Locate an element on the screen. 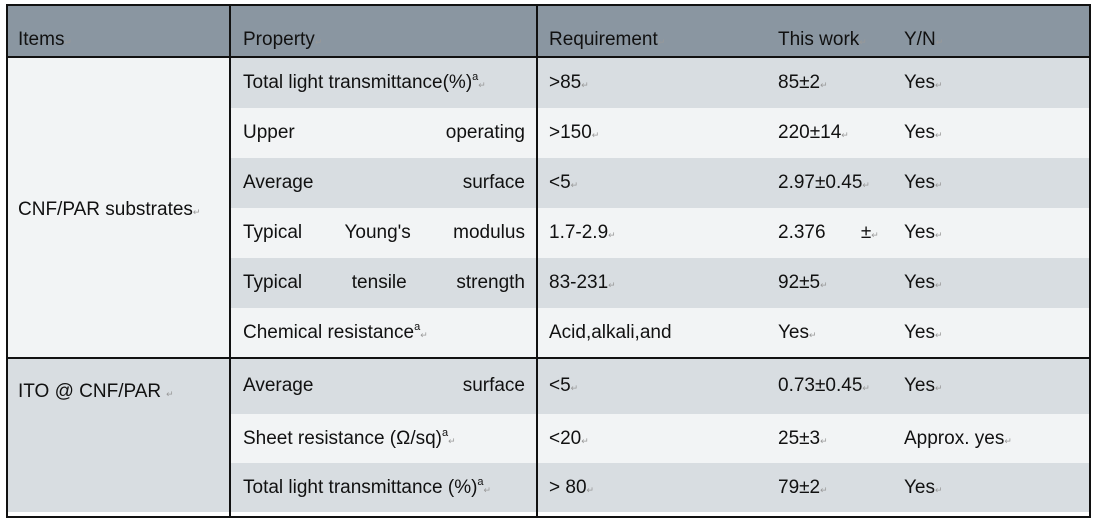 Image resolution: width=1097 pixels, height=522 pixels. property-text: Sheet resistance (Ω/sq) is located at coordinates (343, 438).